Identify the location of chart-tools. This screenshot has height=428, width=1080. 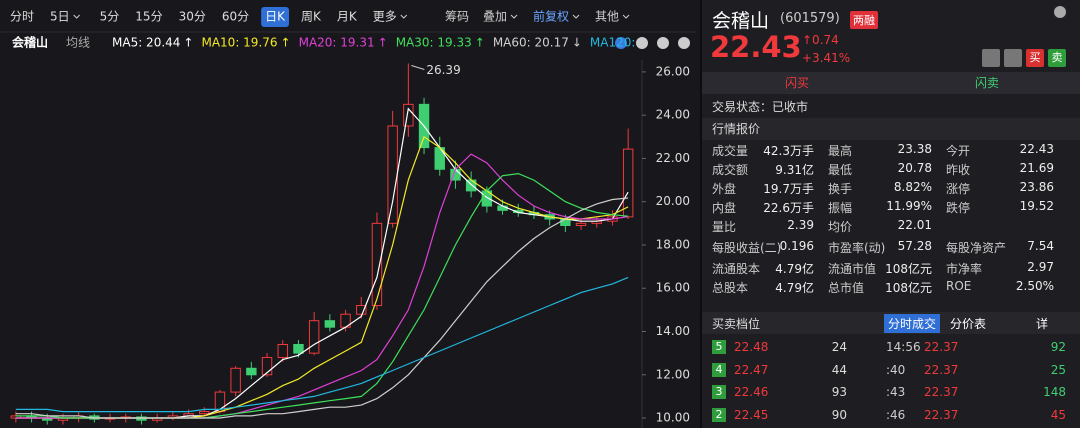
(652, 43).